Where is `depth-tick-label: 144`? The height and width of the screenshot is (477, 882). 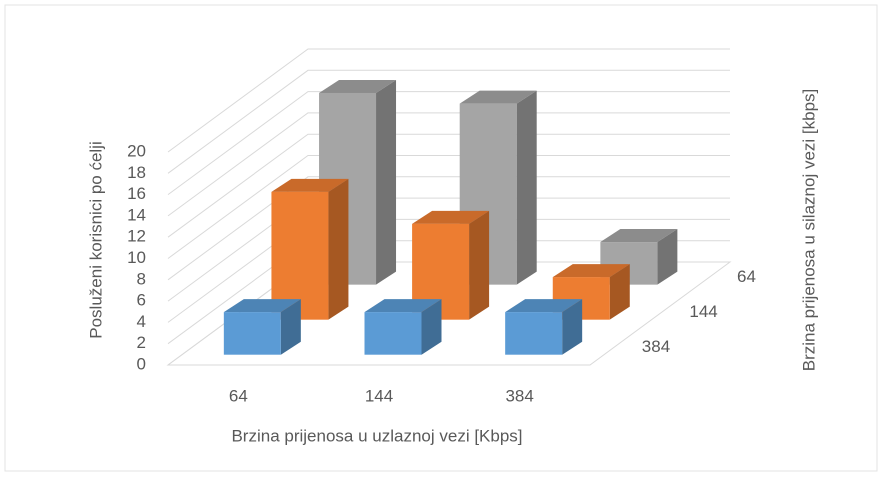
depth-tick-label: 144 is located at coordinates (703, 311).